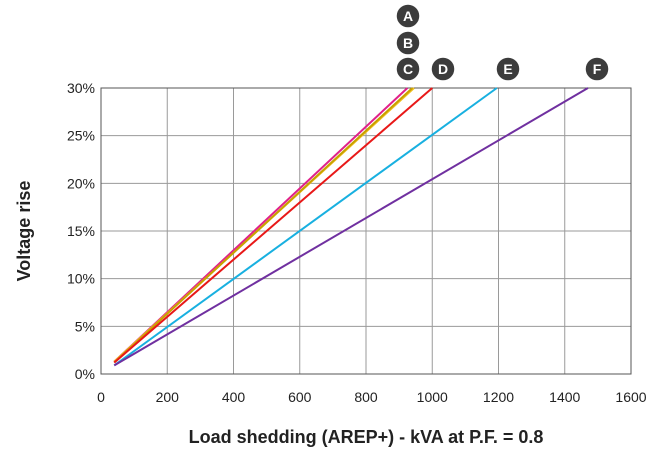 Image resolution: width=666 pixels, height=455 pixels. I want to click on x-tick-label: 400, so click(234, 397).